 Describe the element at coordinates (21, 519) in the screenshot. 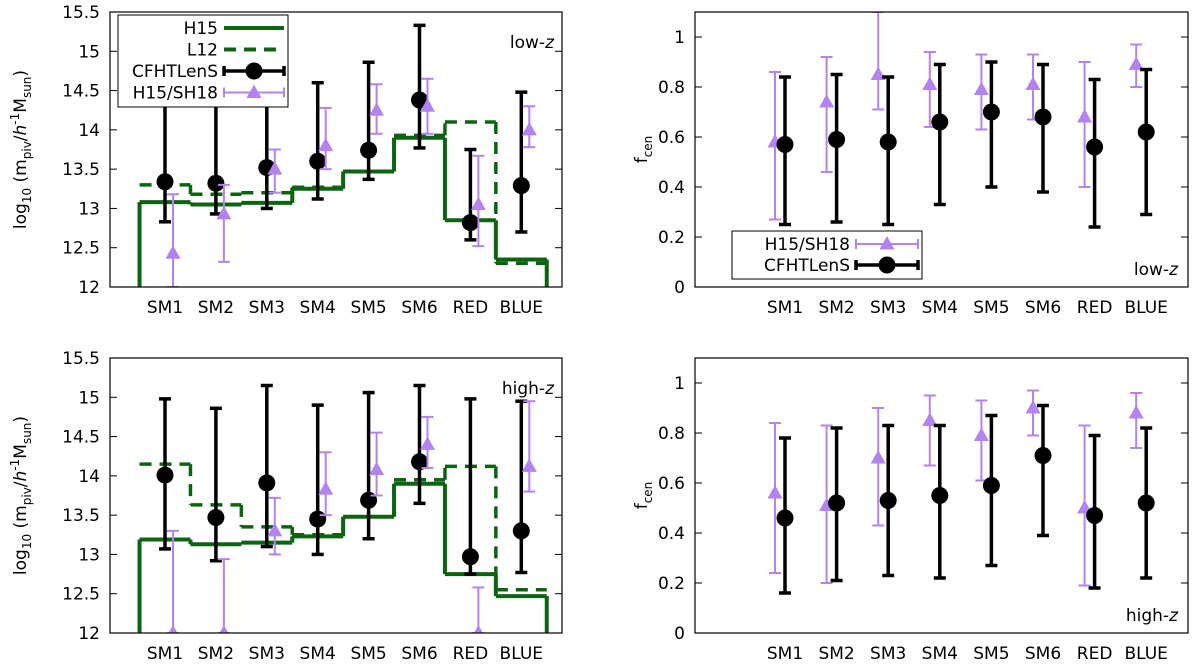

I see `y-axis-label-part: (m` at that location.